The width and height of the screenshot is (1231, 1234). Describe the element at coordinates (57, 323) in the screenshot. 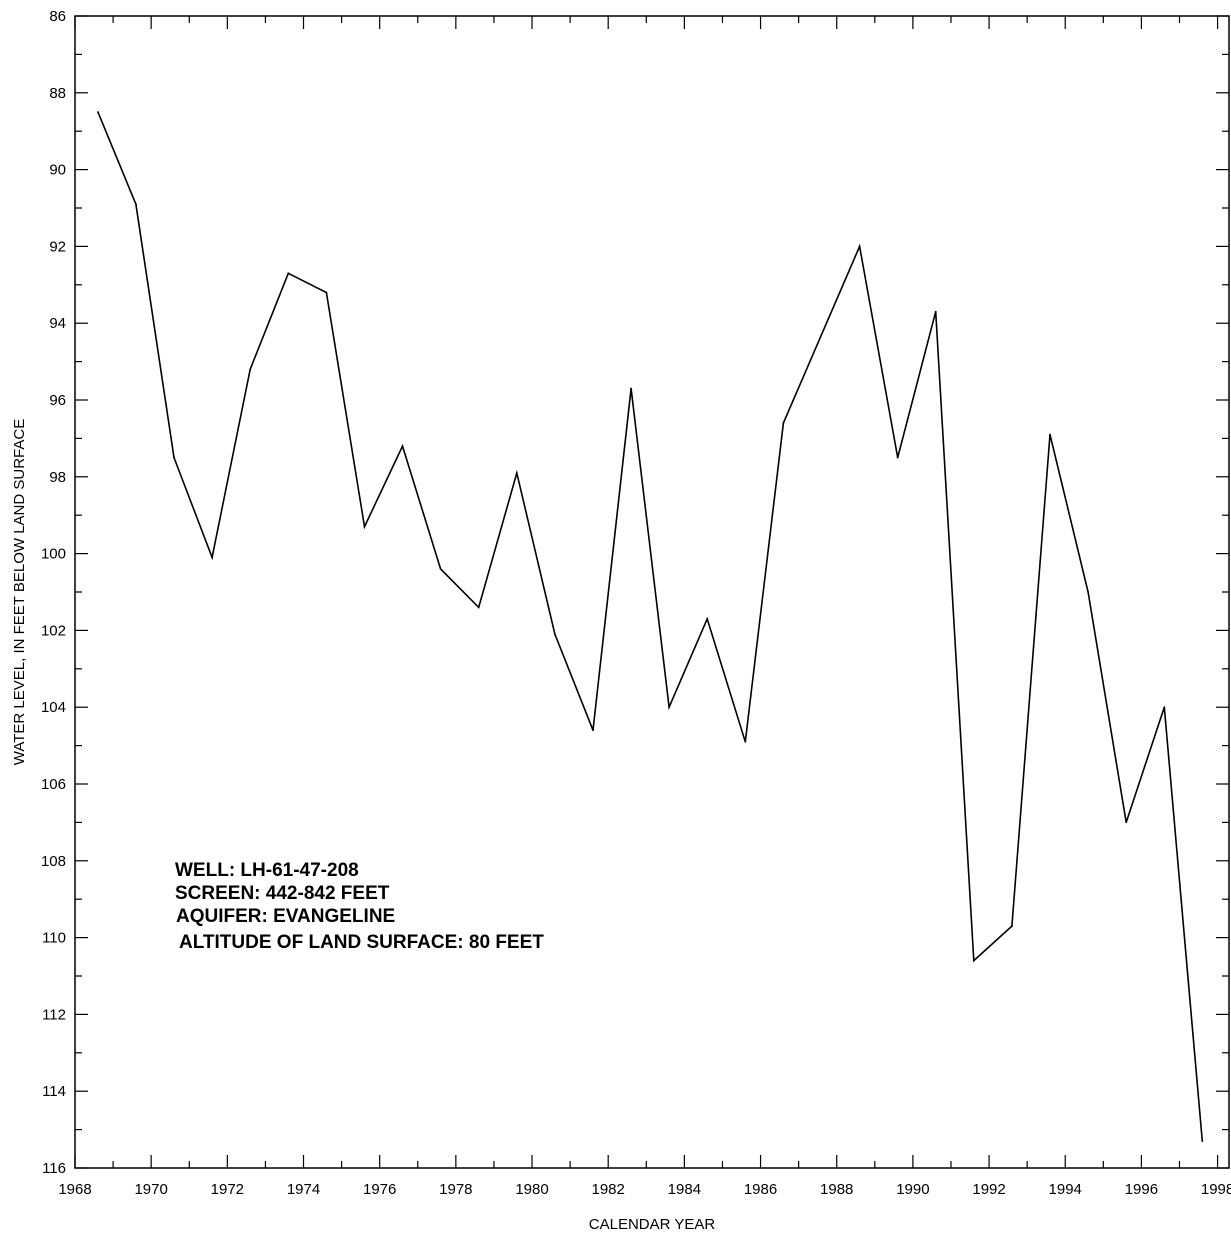

I see `y-tick-label: 94` at that location.